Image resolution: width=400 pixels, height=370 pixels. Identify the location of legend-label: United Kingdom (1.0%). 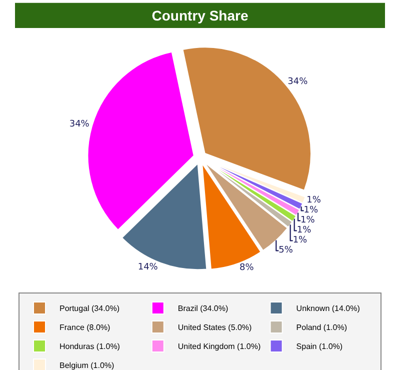
(219, 347).